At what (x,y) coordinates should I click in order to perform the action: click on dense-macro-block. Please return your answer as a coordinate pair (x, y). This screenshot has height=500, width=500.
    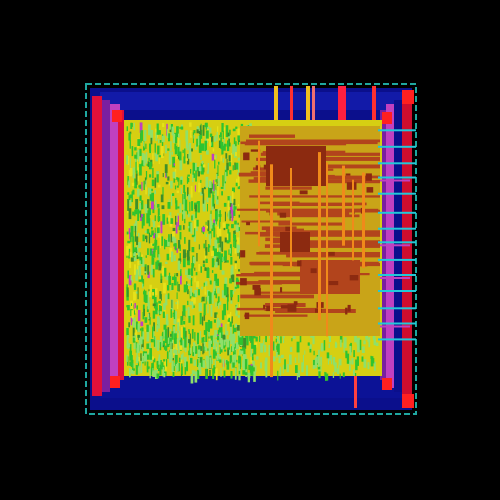
    Looking at the image, I should click on (308, 231).